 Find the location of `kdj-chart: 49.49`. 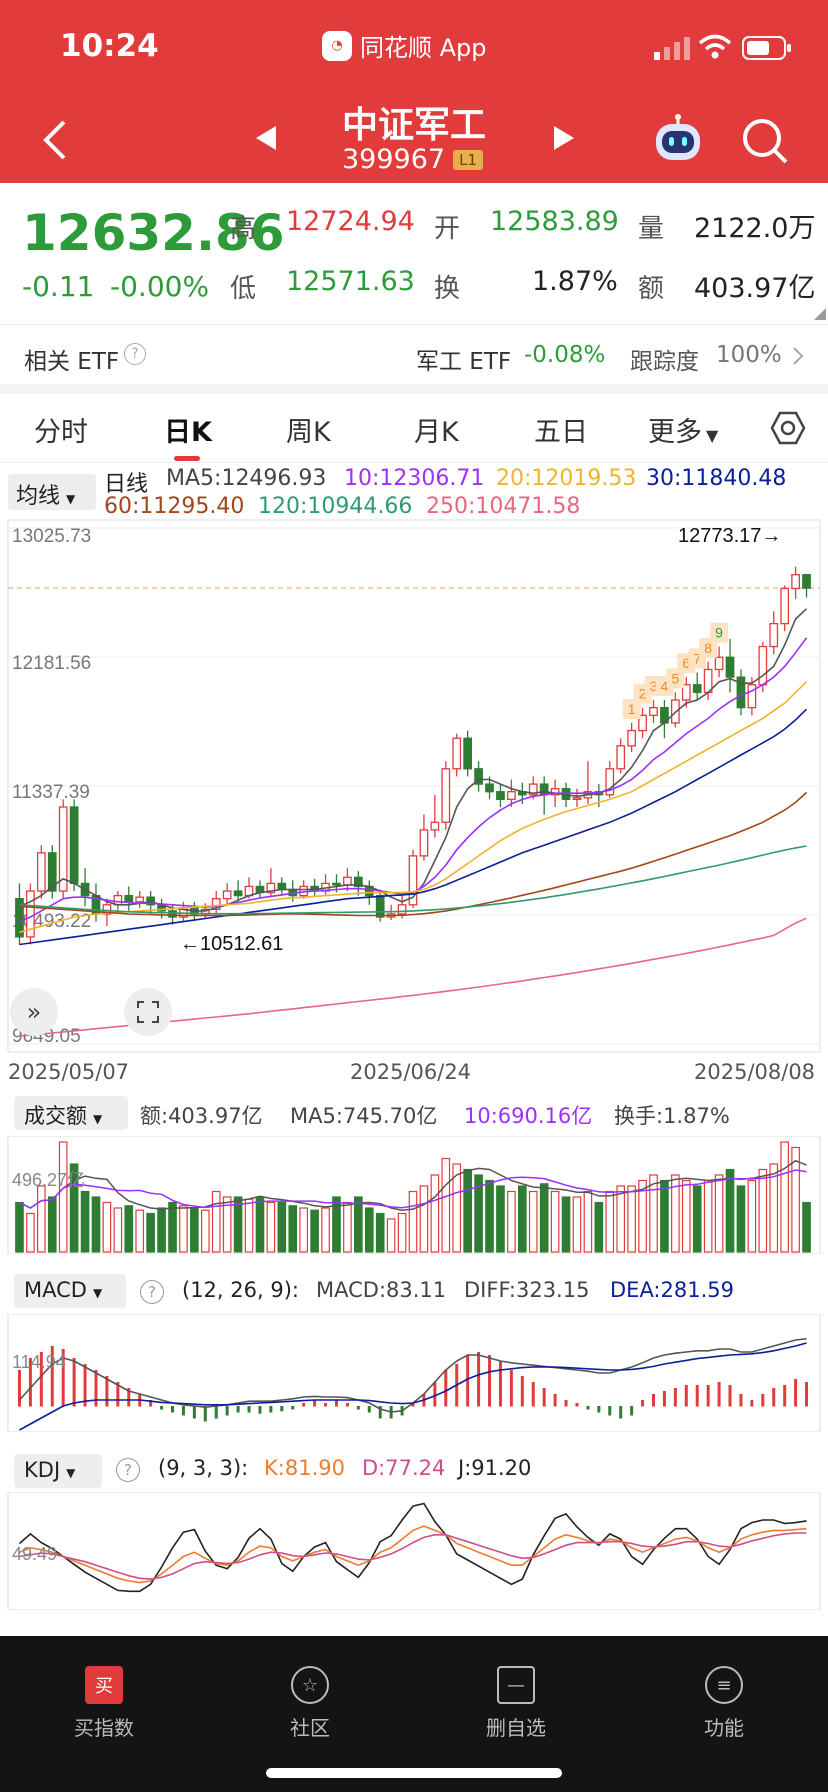

kdj-chart: 49.49 is located at coordinates (414, 1551).